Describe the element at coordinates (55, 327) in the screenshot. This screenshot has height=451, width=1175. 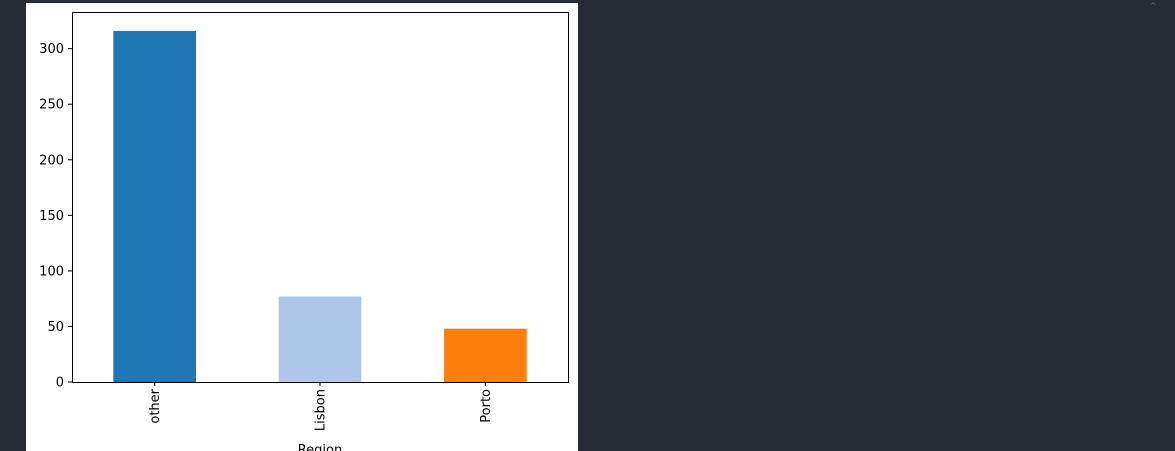
I see `y-tick-label: 50` at that location.